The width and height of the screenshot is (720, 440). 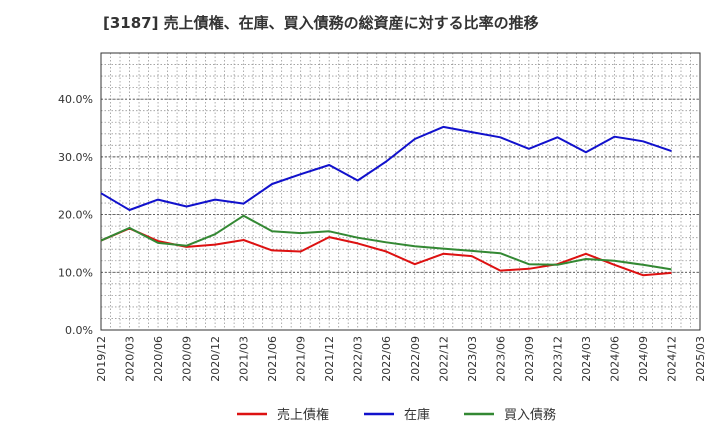 What do you see at coordinates (75, 99) in the screenshot?
I see `y-tick-label: 40.0%` at bounding box center [75, 99].